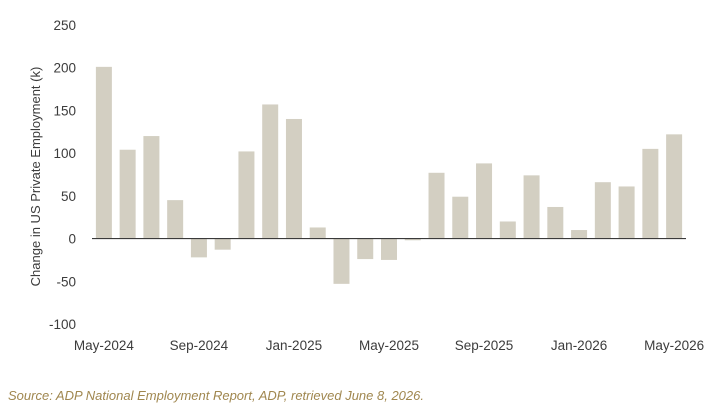 The width and height of the screenshot is (720, 412). I want to click on x-tick-label: Jan-2026, so click(579, 345).